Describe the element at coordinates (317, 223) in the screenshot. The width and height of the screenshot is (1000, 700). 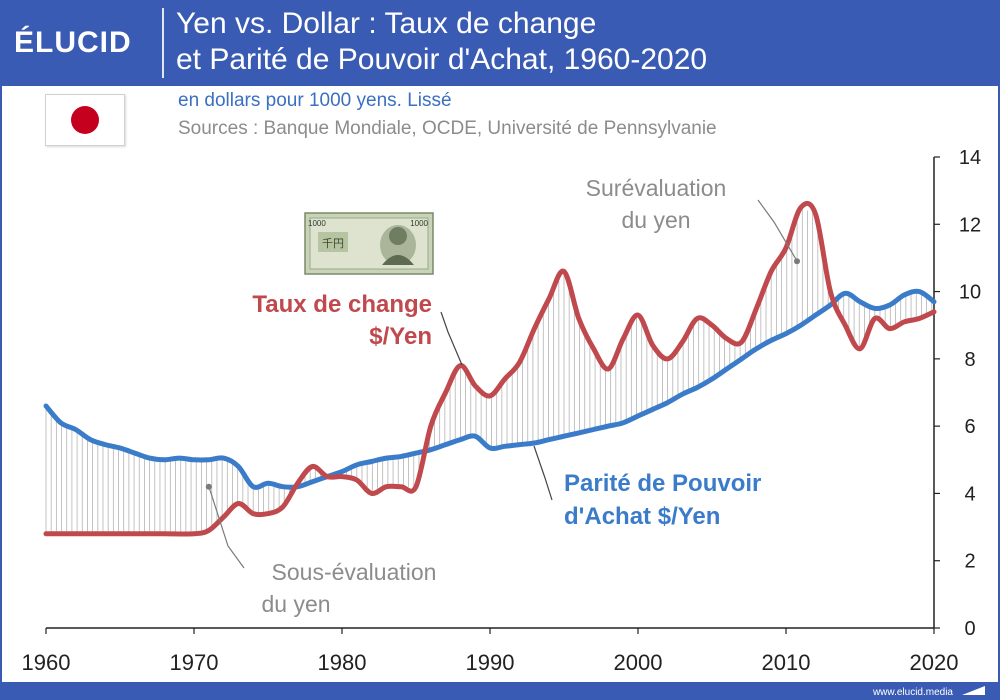
I see `banknote-denomination-left: 1000` at that location.